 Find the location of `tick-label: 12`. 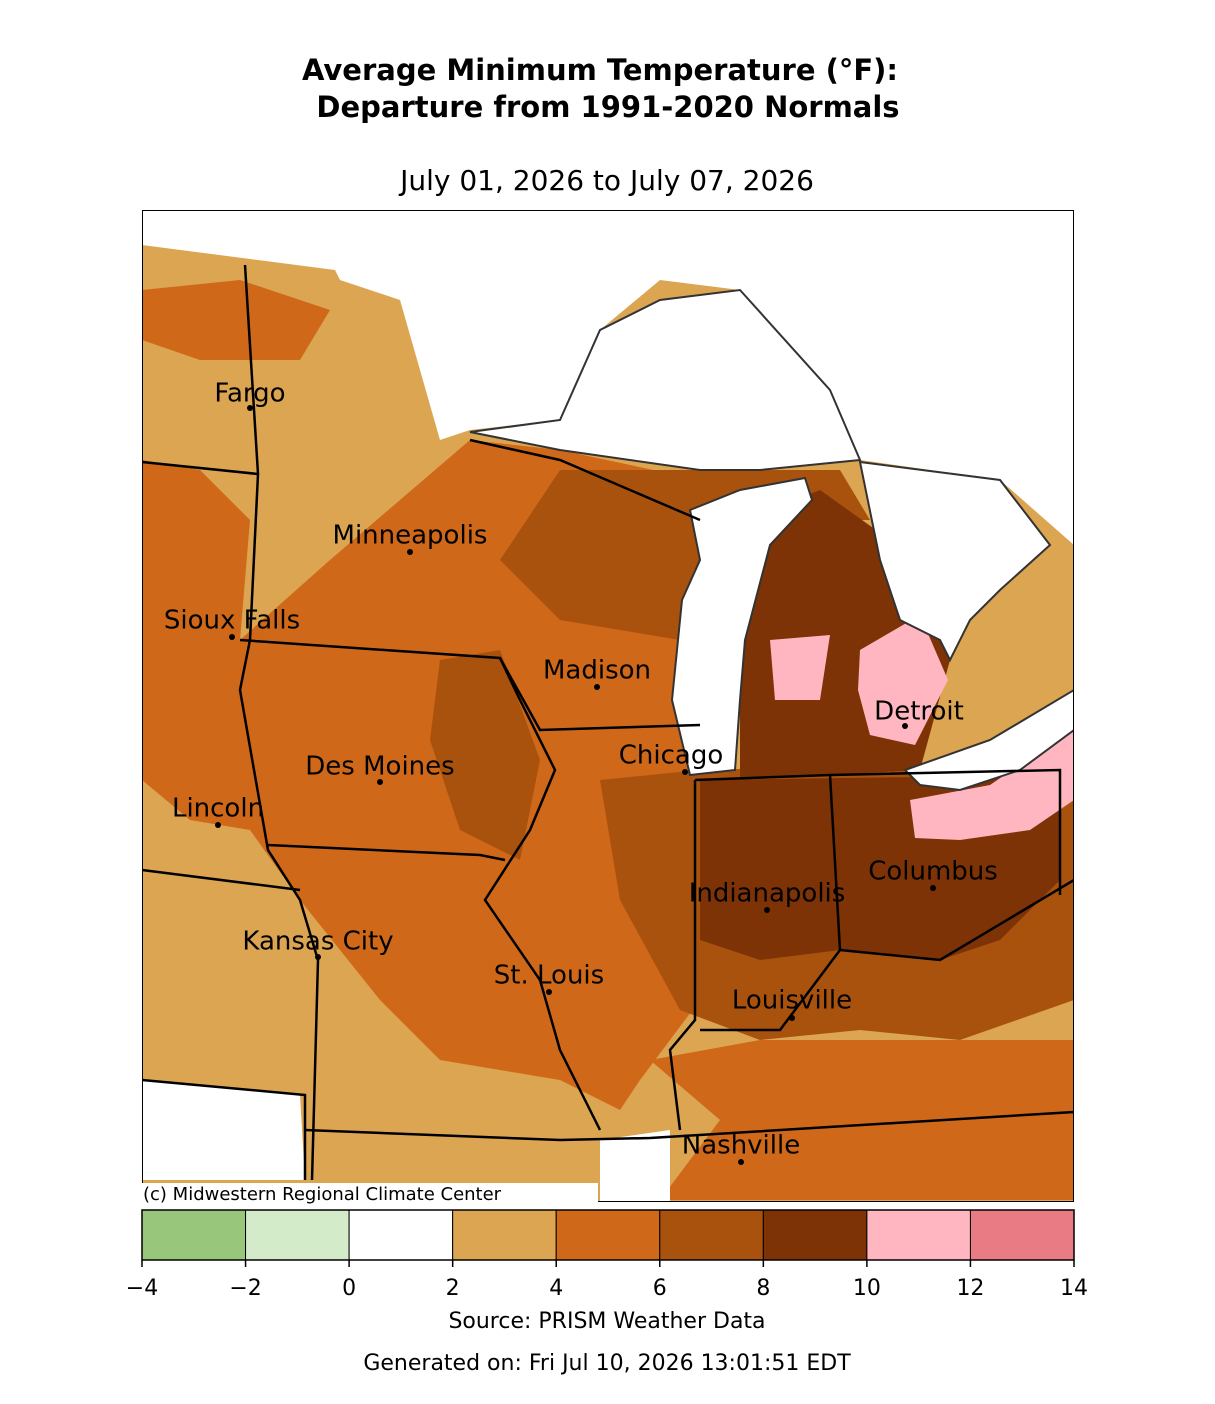

tick-label: 12 is located at coordinates (970, 1288).